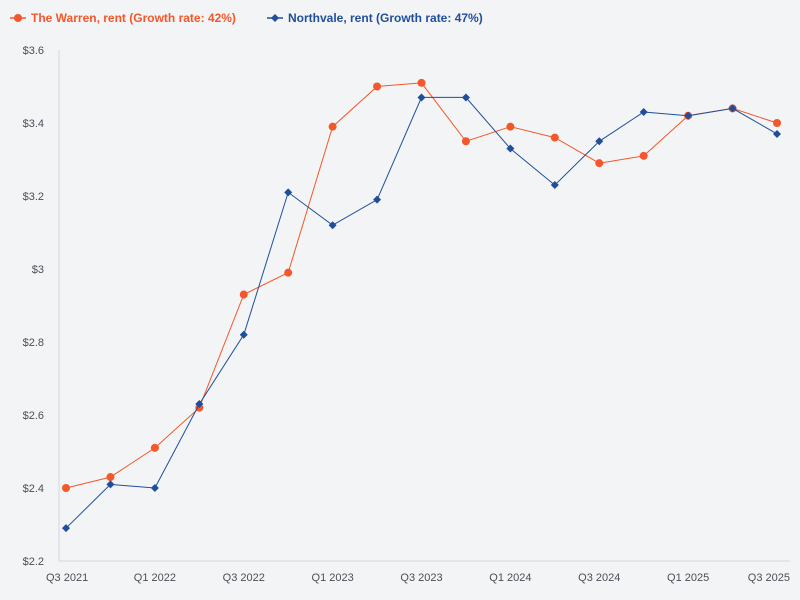 The width and height of the screenshot is (800, 600). I want to click on legend-circle-marker-icon, so click(18, 18).